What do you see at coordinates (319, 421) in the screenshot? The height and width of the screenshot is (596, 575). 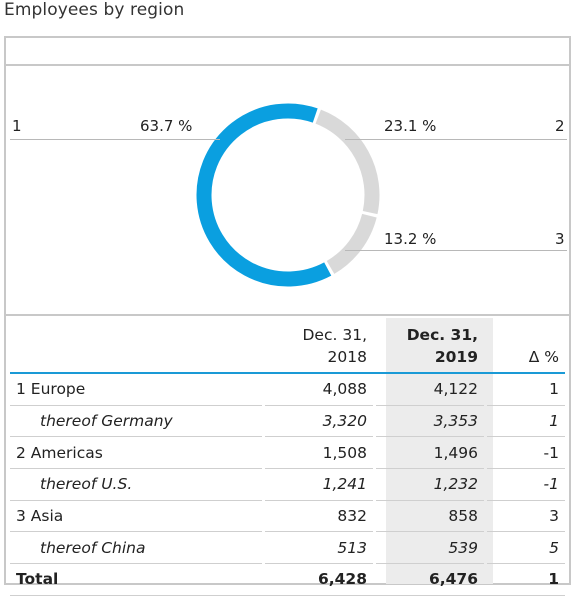 I see `value-2018: 3,320` at bounding box center [319, 421].